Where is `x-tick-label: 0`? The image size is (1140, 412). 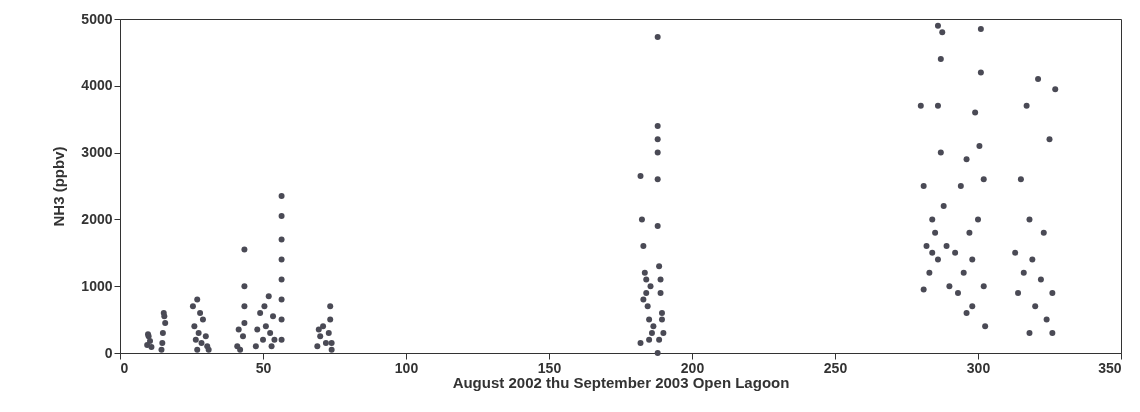
x-tick-label: 0 is located at coordinates (124, 367).